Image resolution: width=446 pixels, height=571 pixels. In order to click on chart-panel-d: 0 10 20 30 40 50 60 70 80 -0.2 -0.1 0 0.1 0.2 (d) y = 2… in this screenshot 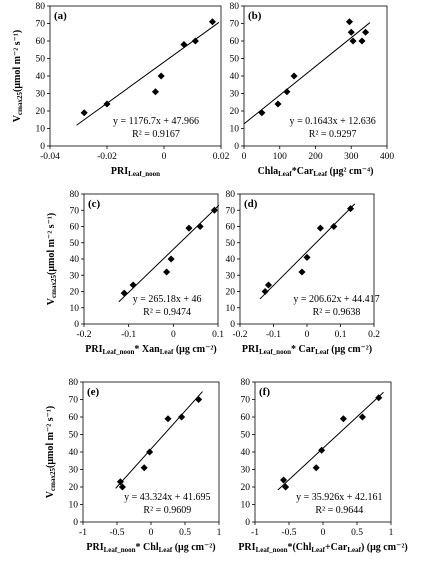, I will do `click(303, 273)`.